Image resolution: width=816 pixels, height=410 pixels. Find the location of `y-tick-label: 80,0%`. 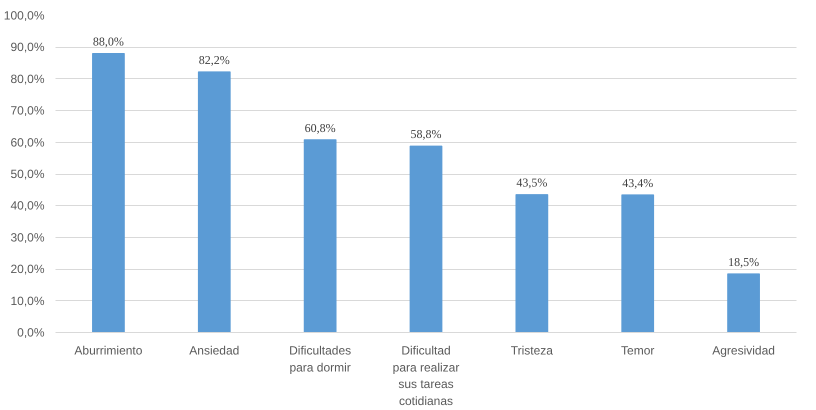

y-tick-label: 80,0% is located at coordinates (27, 79).